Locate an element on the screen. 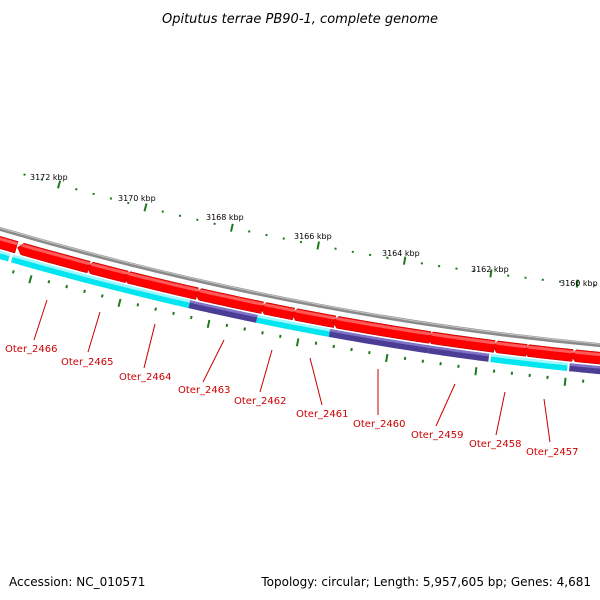 The width and height of the screenshot is (600, 600). gene-label-oter-2464: Oter_2464 is located at coordinates (145, 377).